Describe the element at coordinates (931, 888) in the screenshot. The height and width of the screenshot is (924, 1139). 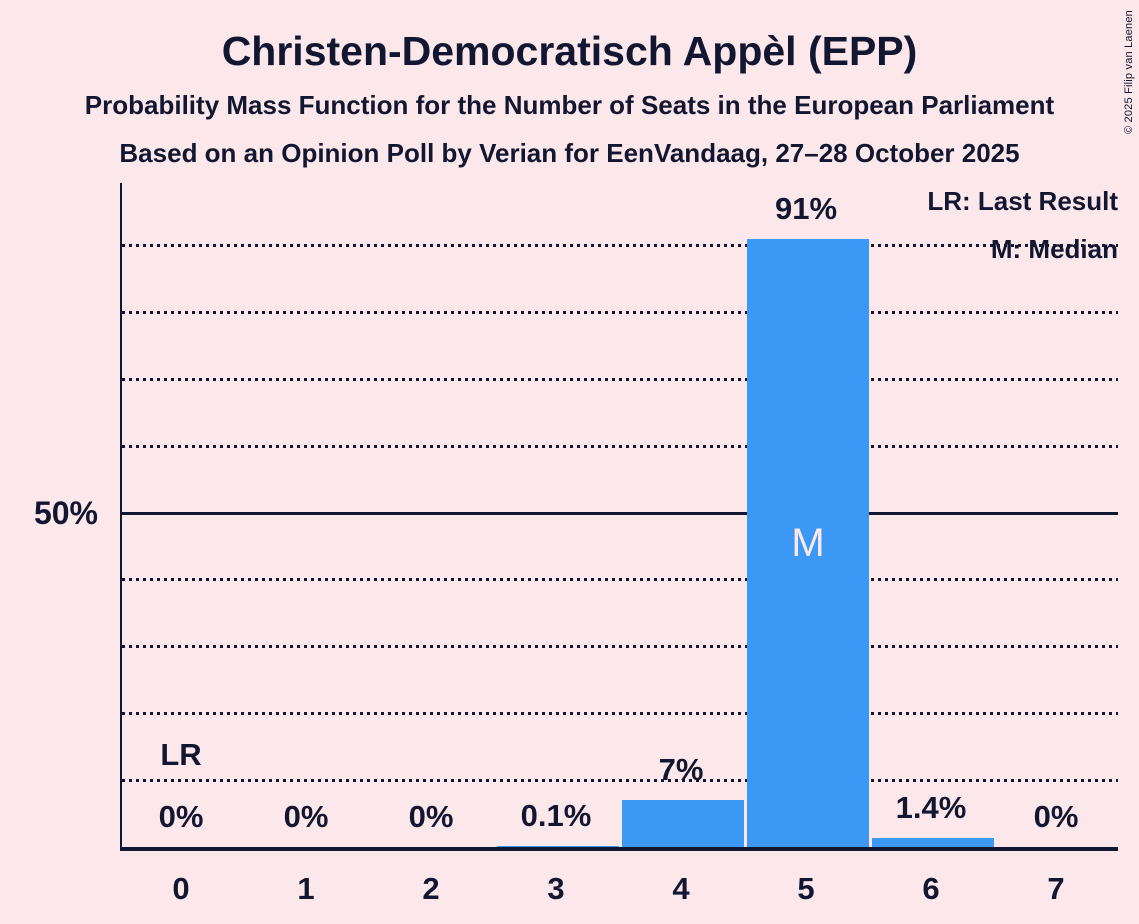
I see `x-tick-label-6: 6` at that location.